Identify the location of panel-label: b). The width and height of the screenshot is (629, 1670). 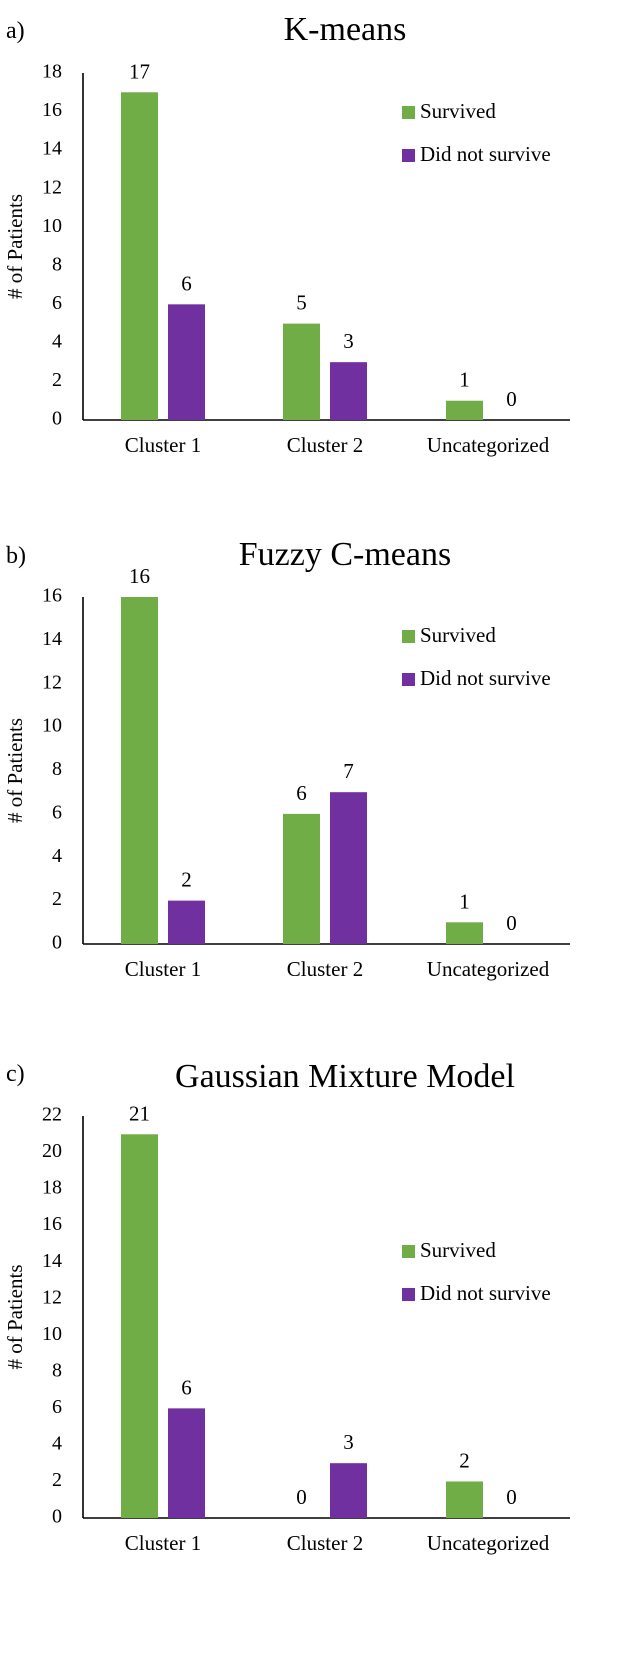
(16, 556).